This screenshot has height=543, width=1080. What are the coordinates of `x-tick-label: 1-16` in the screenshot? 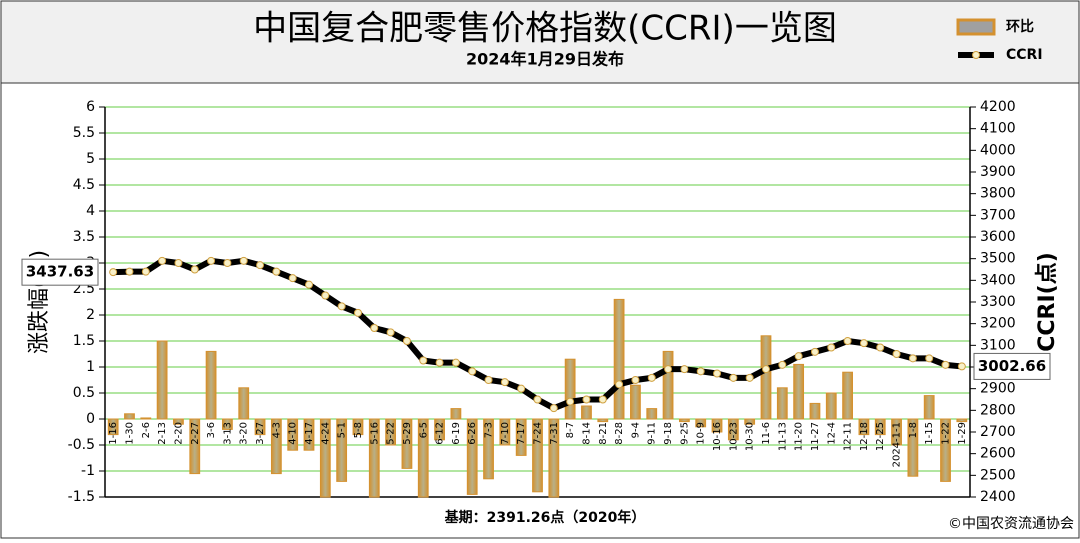 It's located at (113, 433).